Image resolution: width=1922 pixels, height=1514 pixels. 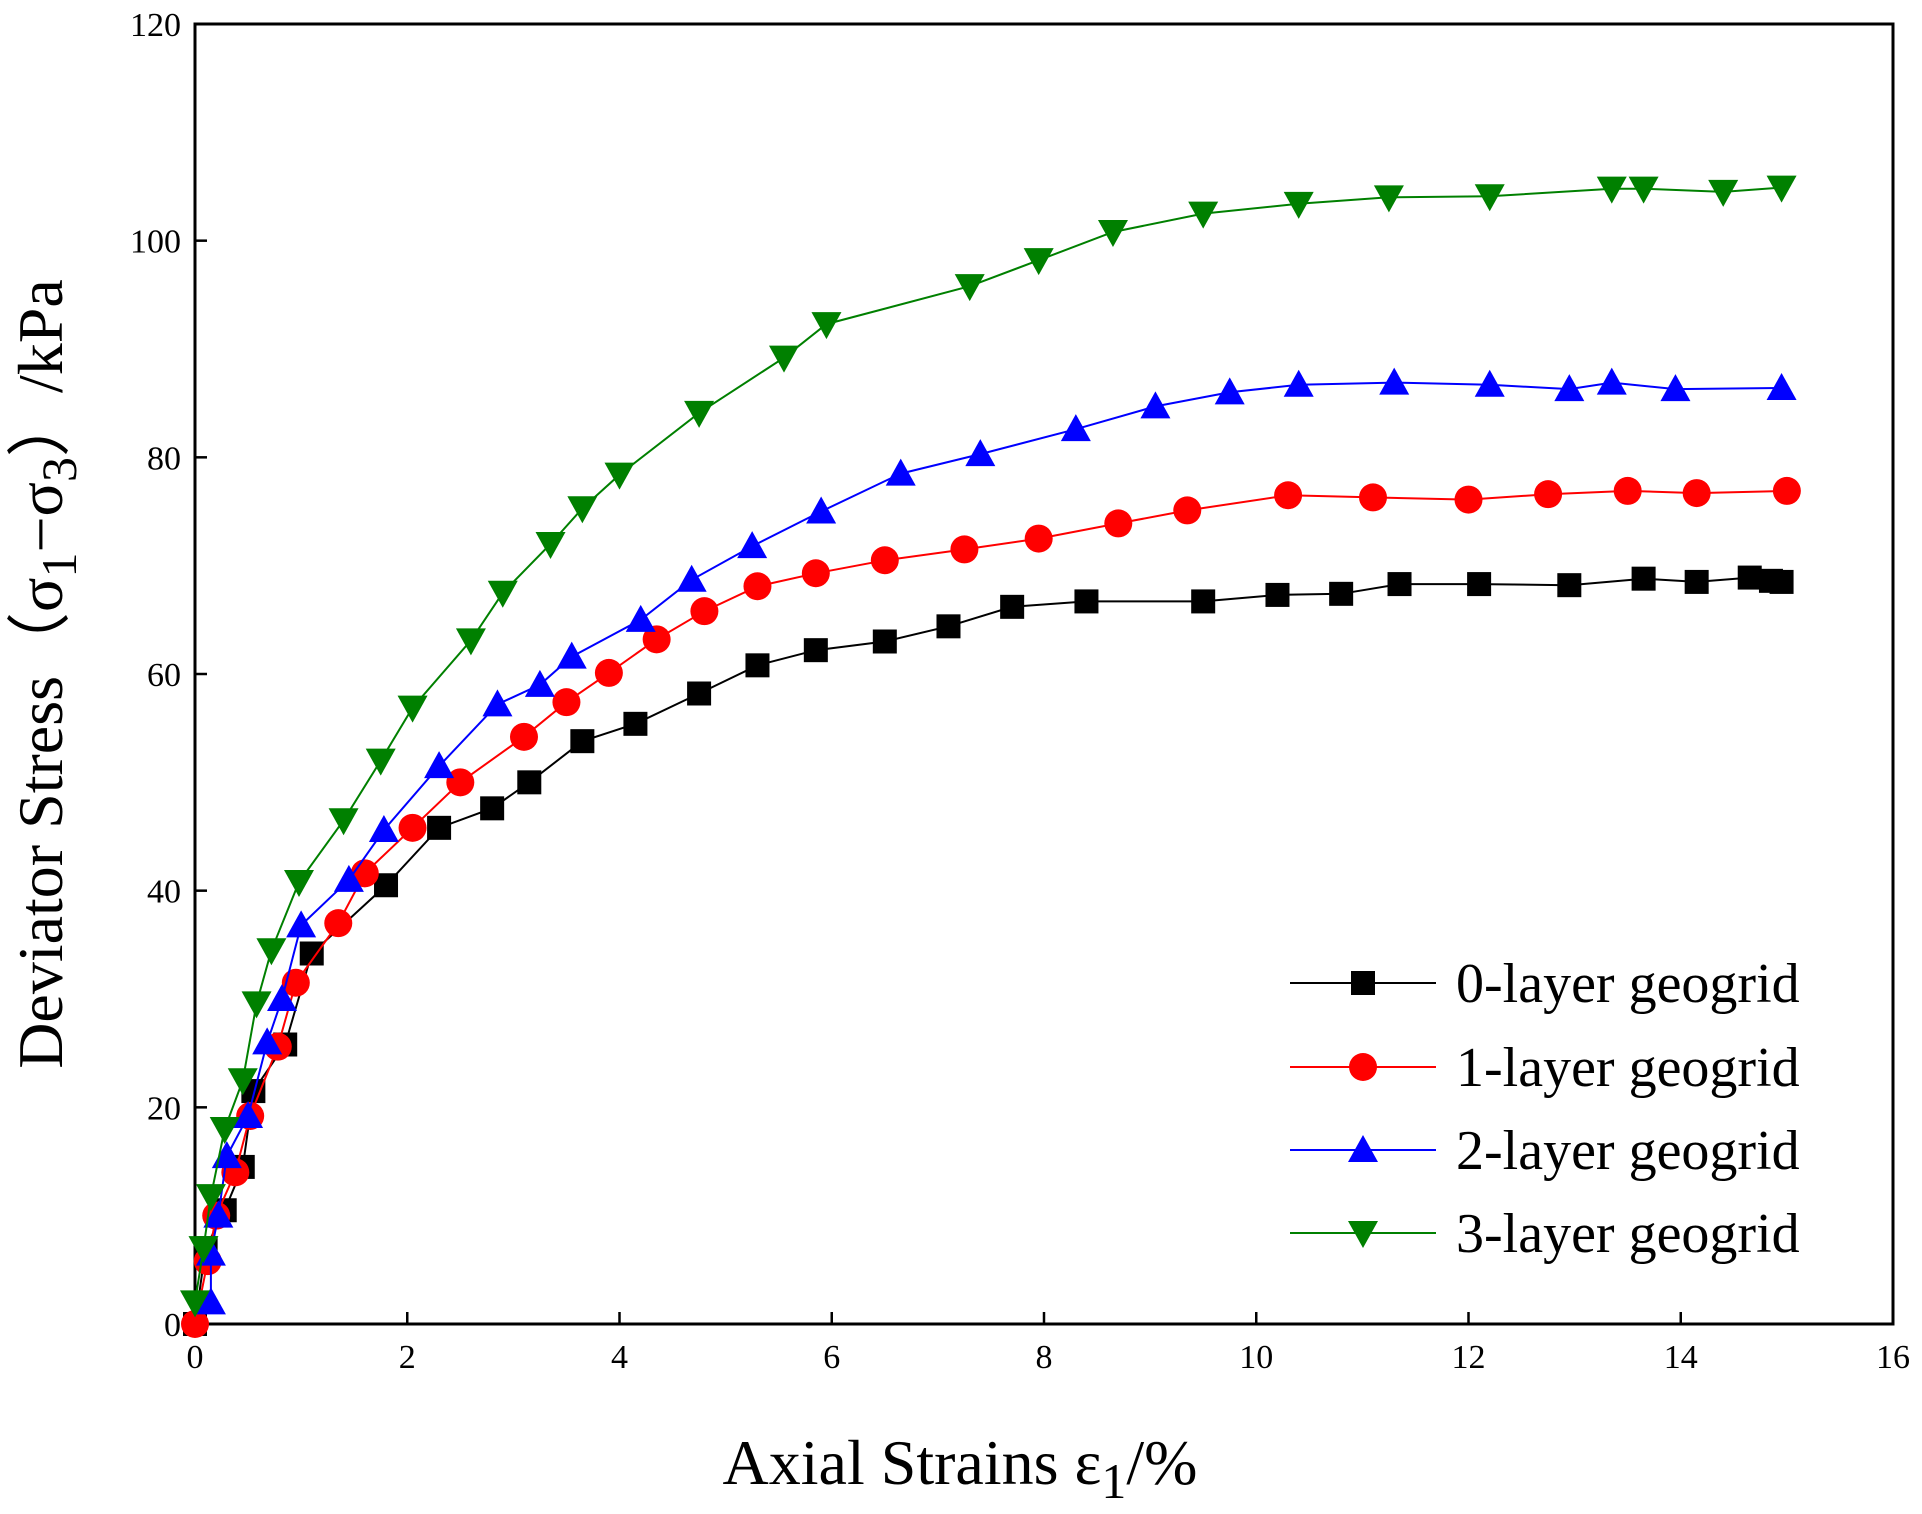 I want to click on y-tick-label: 40, so click(x=164, y=892).